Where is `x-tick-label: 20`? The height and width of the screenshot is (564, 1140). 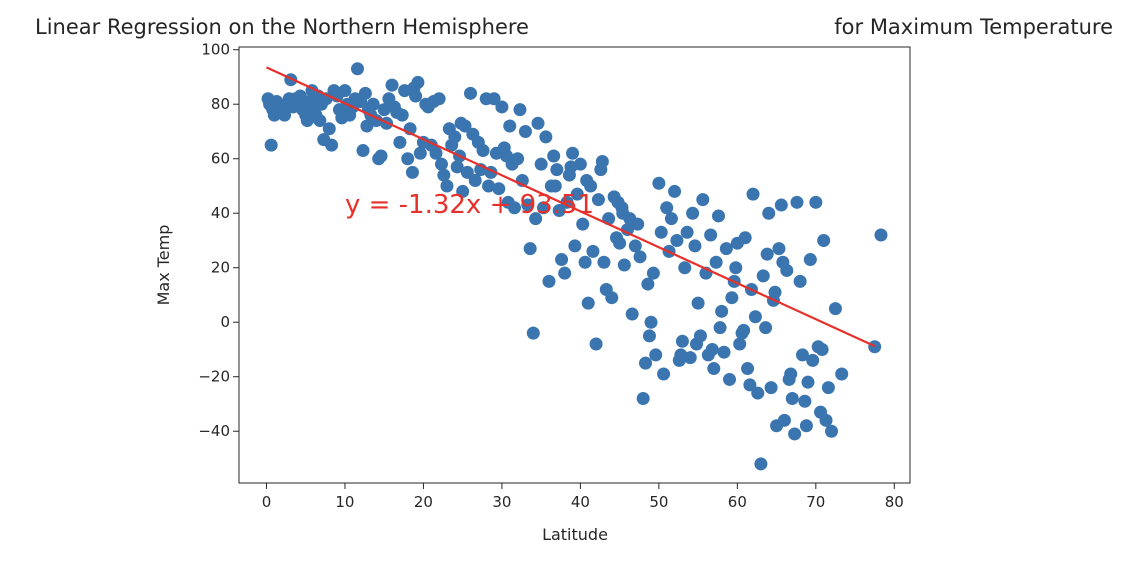
x-tick-label: 20 is located at coordinates (423, 502).